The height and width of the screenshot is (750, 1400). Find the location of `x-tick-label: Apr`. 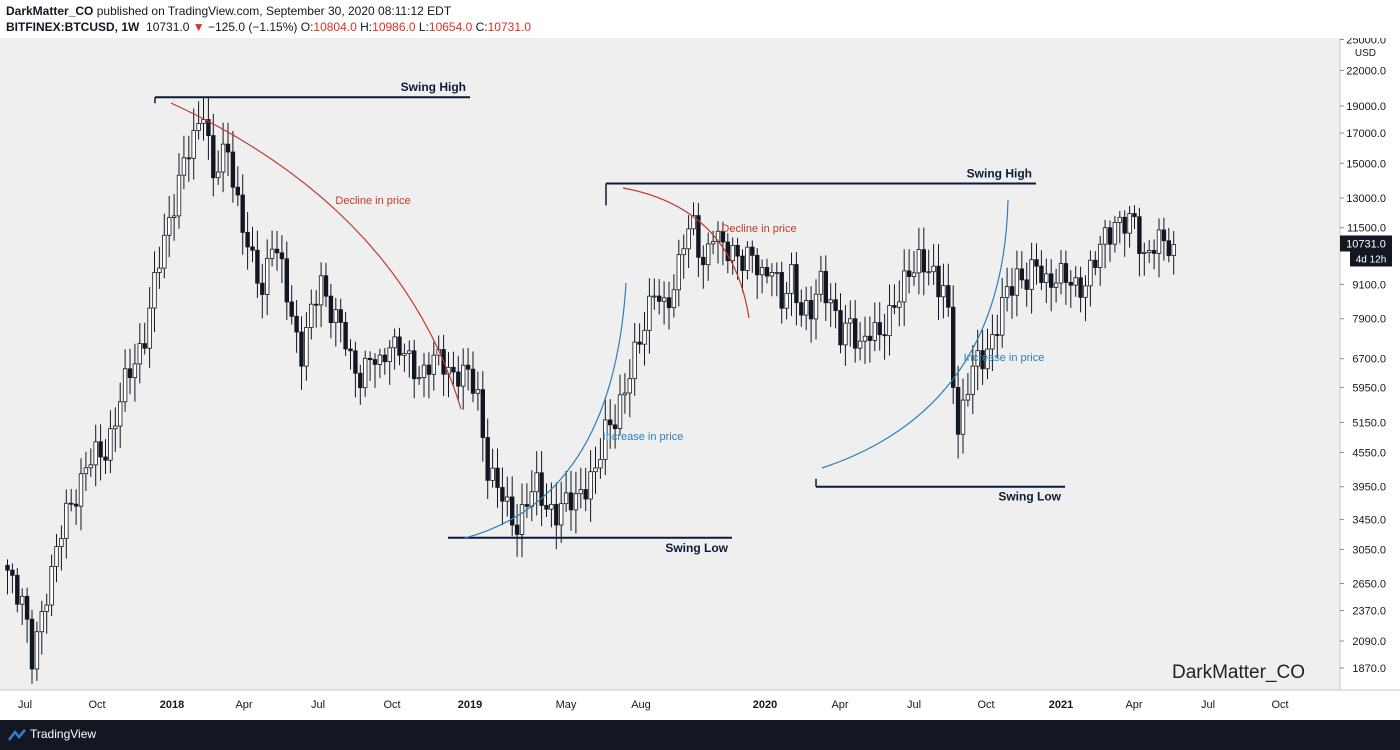

x-tick-label: Apr is located at coordinates (243, 705).